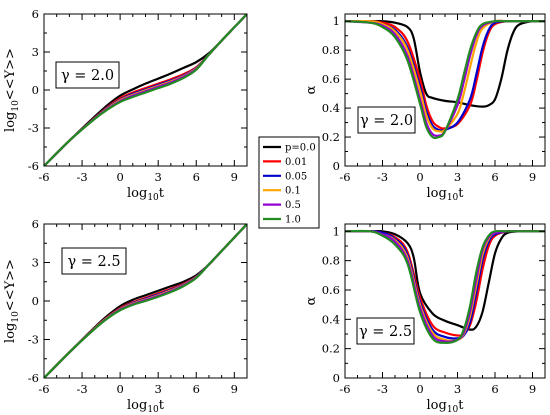  I want to click on legend-label: 1.0, so click(293, 220).